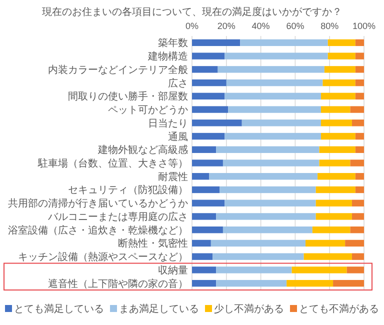 Image resolution: width=384 pixels, height=325 pixels. What do you see at coordinates (142, 150) in the screenshot?
I see `y-tick-label: 建物外観など高級感` at bounding box center [142, 150].